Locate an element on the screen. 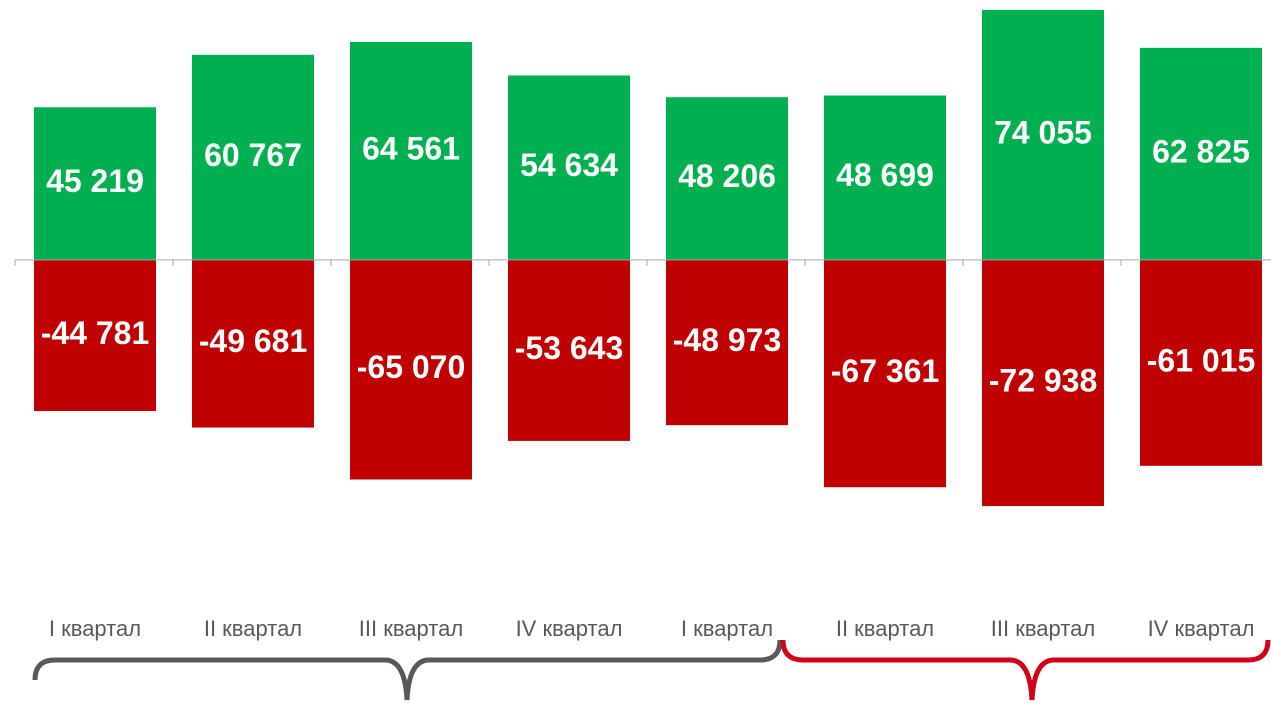 This screenshot has width=1271, height=704. value-label: -61 015 is located at coordinates (1201, 360).